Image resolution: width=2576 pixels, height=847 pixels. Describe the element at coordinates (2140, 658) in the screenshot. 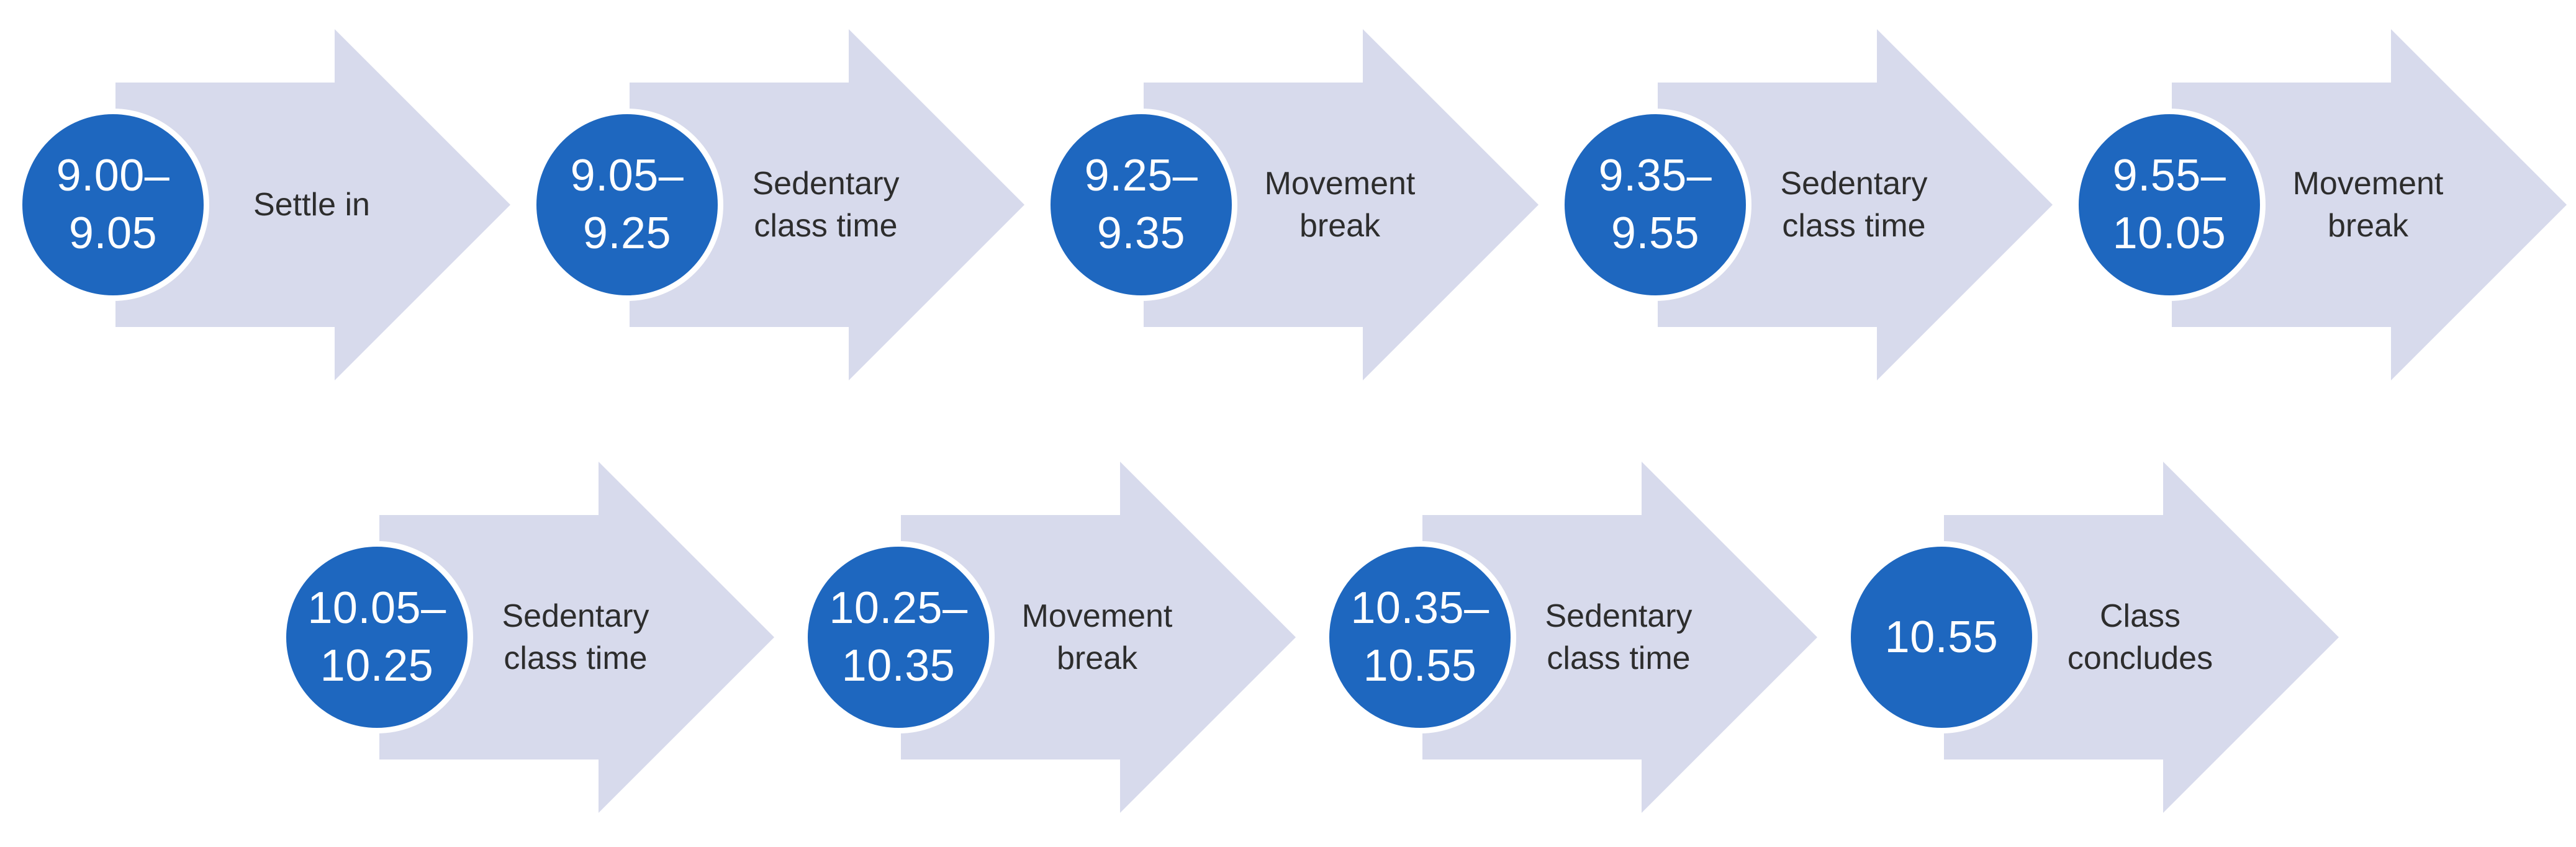

I see `step-label-line: concludes` at that location.